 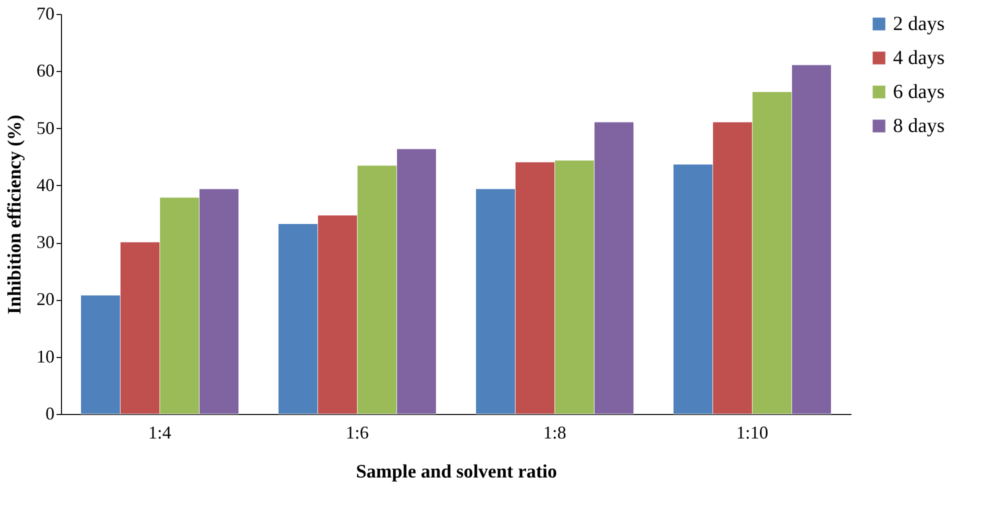 I want to click on legend-label: 2 days, so click(x=919, y=24).